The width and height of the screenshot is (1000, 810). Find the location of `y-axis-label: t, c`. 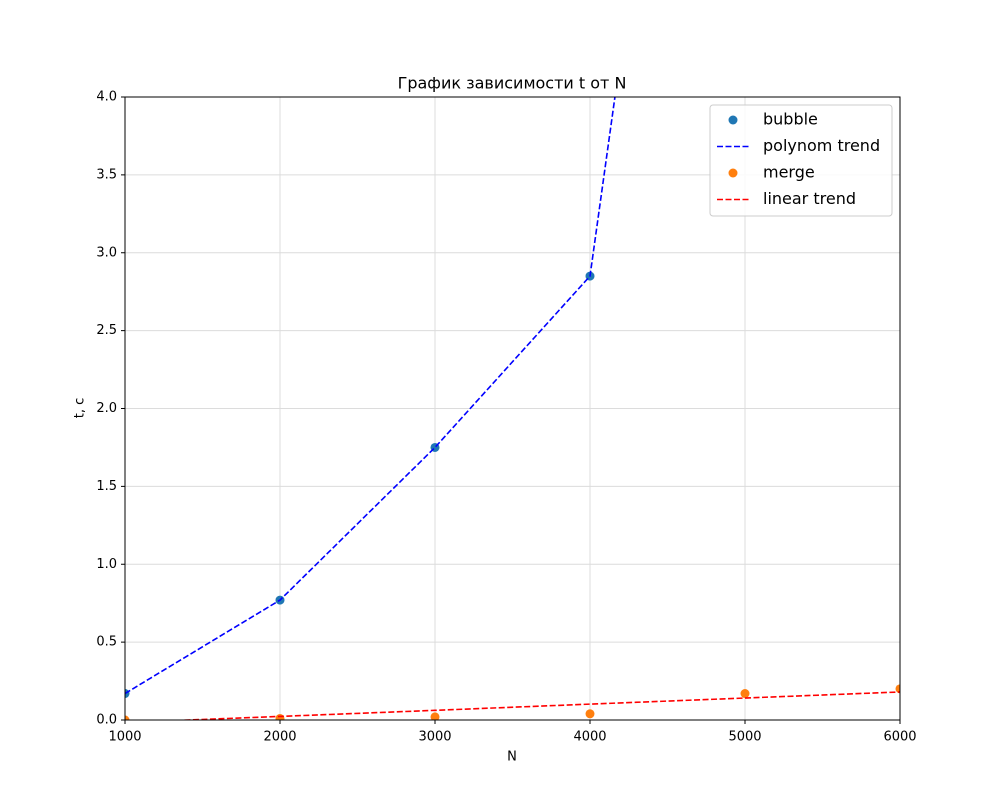

y-axis-label: t, c is located at coordinates (80, 408).